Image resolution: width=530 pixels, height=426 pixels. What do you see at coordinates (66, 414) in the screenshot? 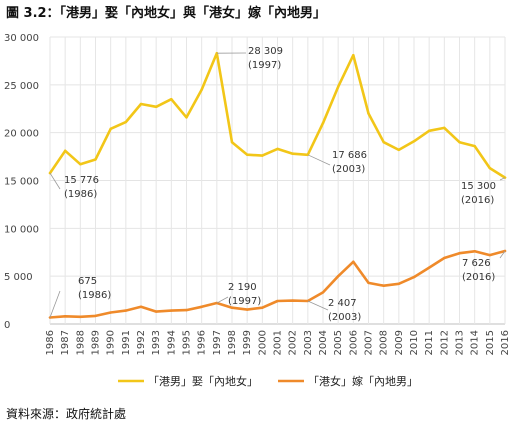
I see `source-note: 資料來源：政府統計處` at bounding box center [66, 414].